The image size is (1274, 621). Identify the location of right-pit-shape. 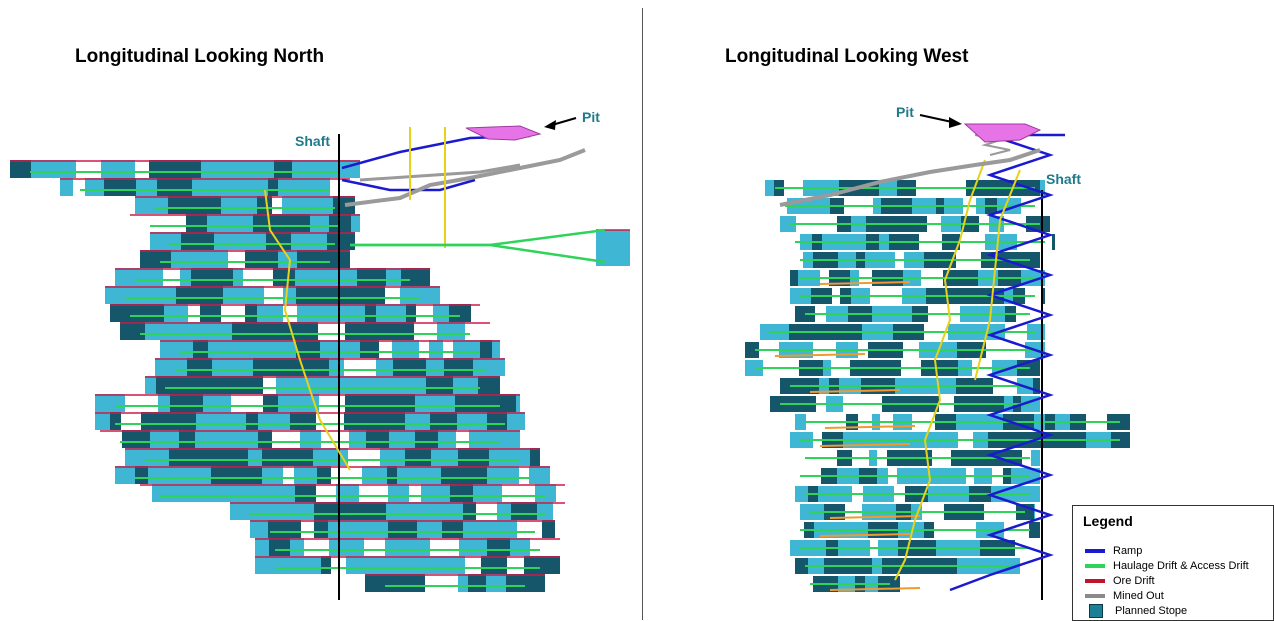
(1002, 133).